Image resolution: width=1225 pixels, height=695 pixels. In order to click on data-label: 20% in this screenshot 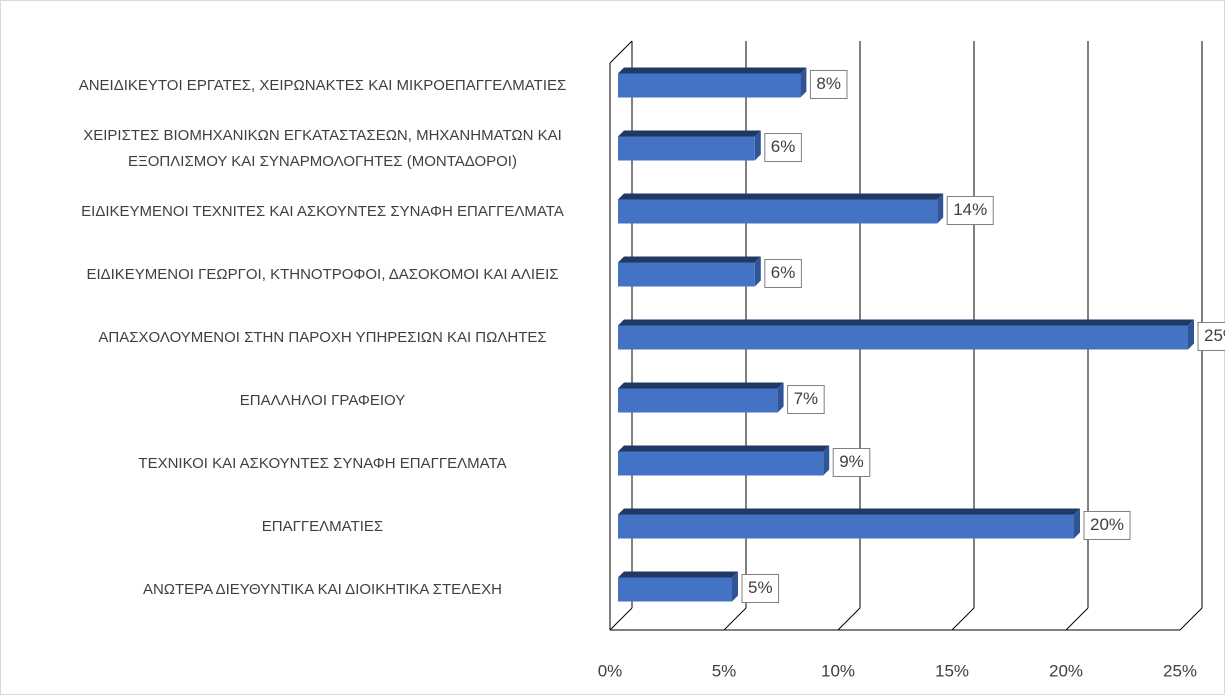, I will do `click(1107, 524)`.